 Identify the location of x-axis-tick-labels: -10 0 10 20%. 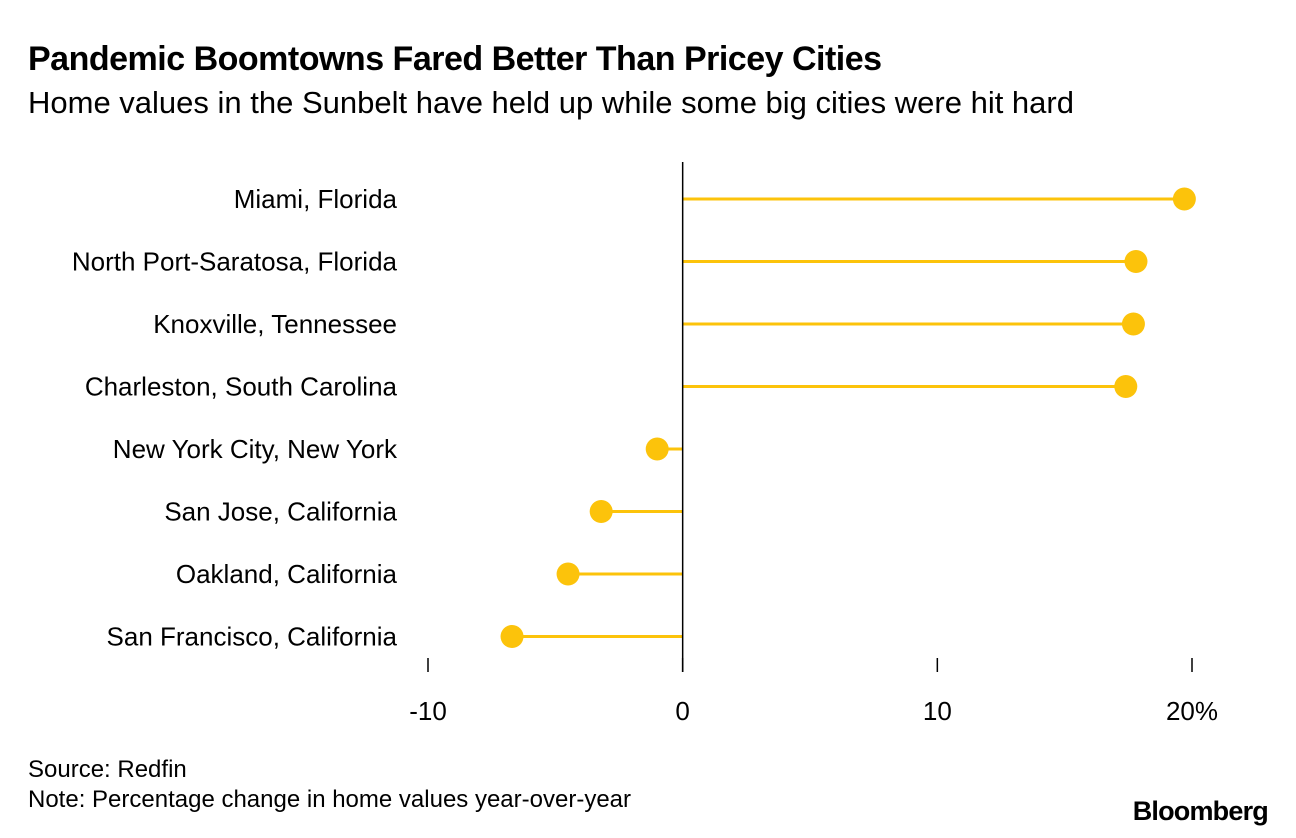
(813, 711).